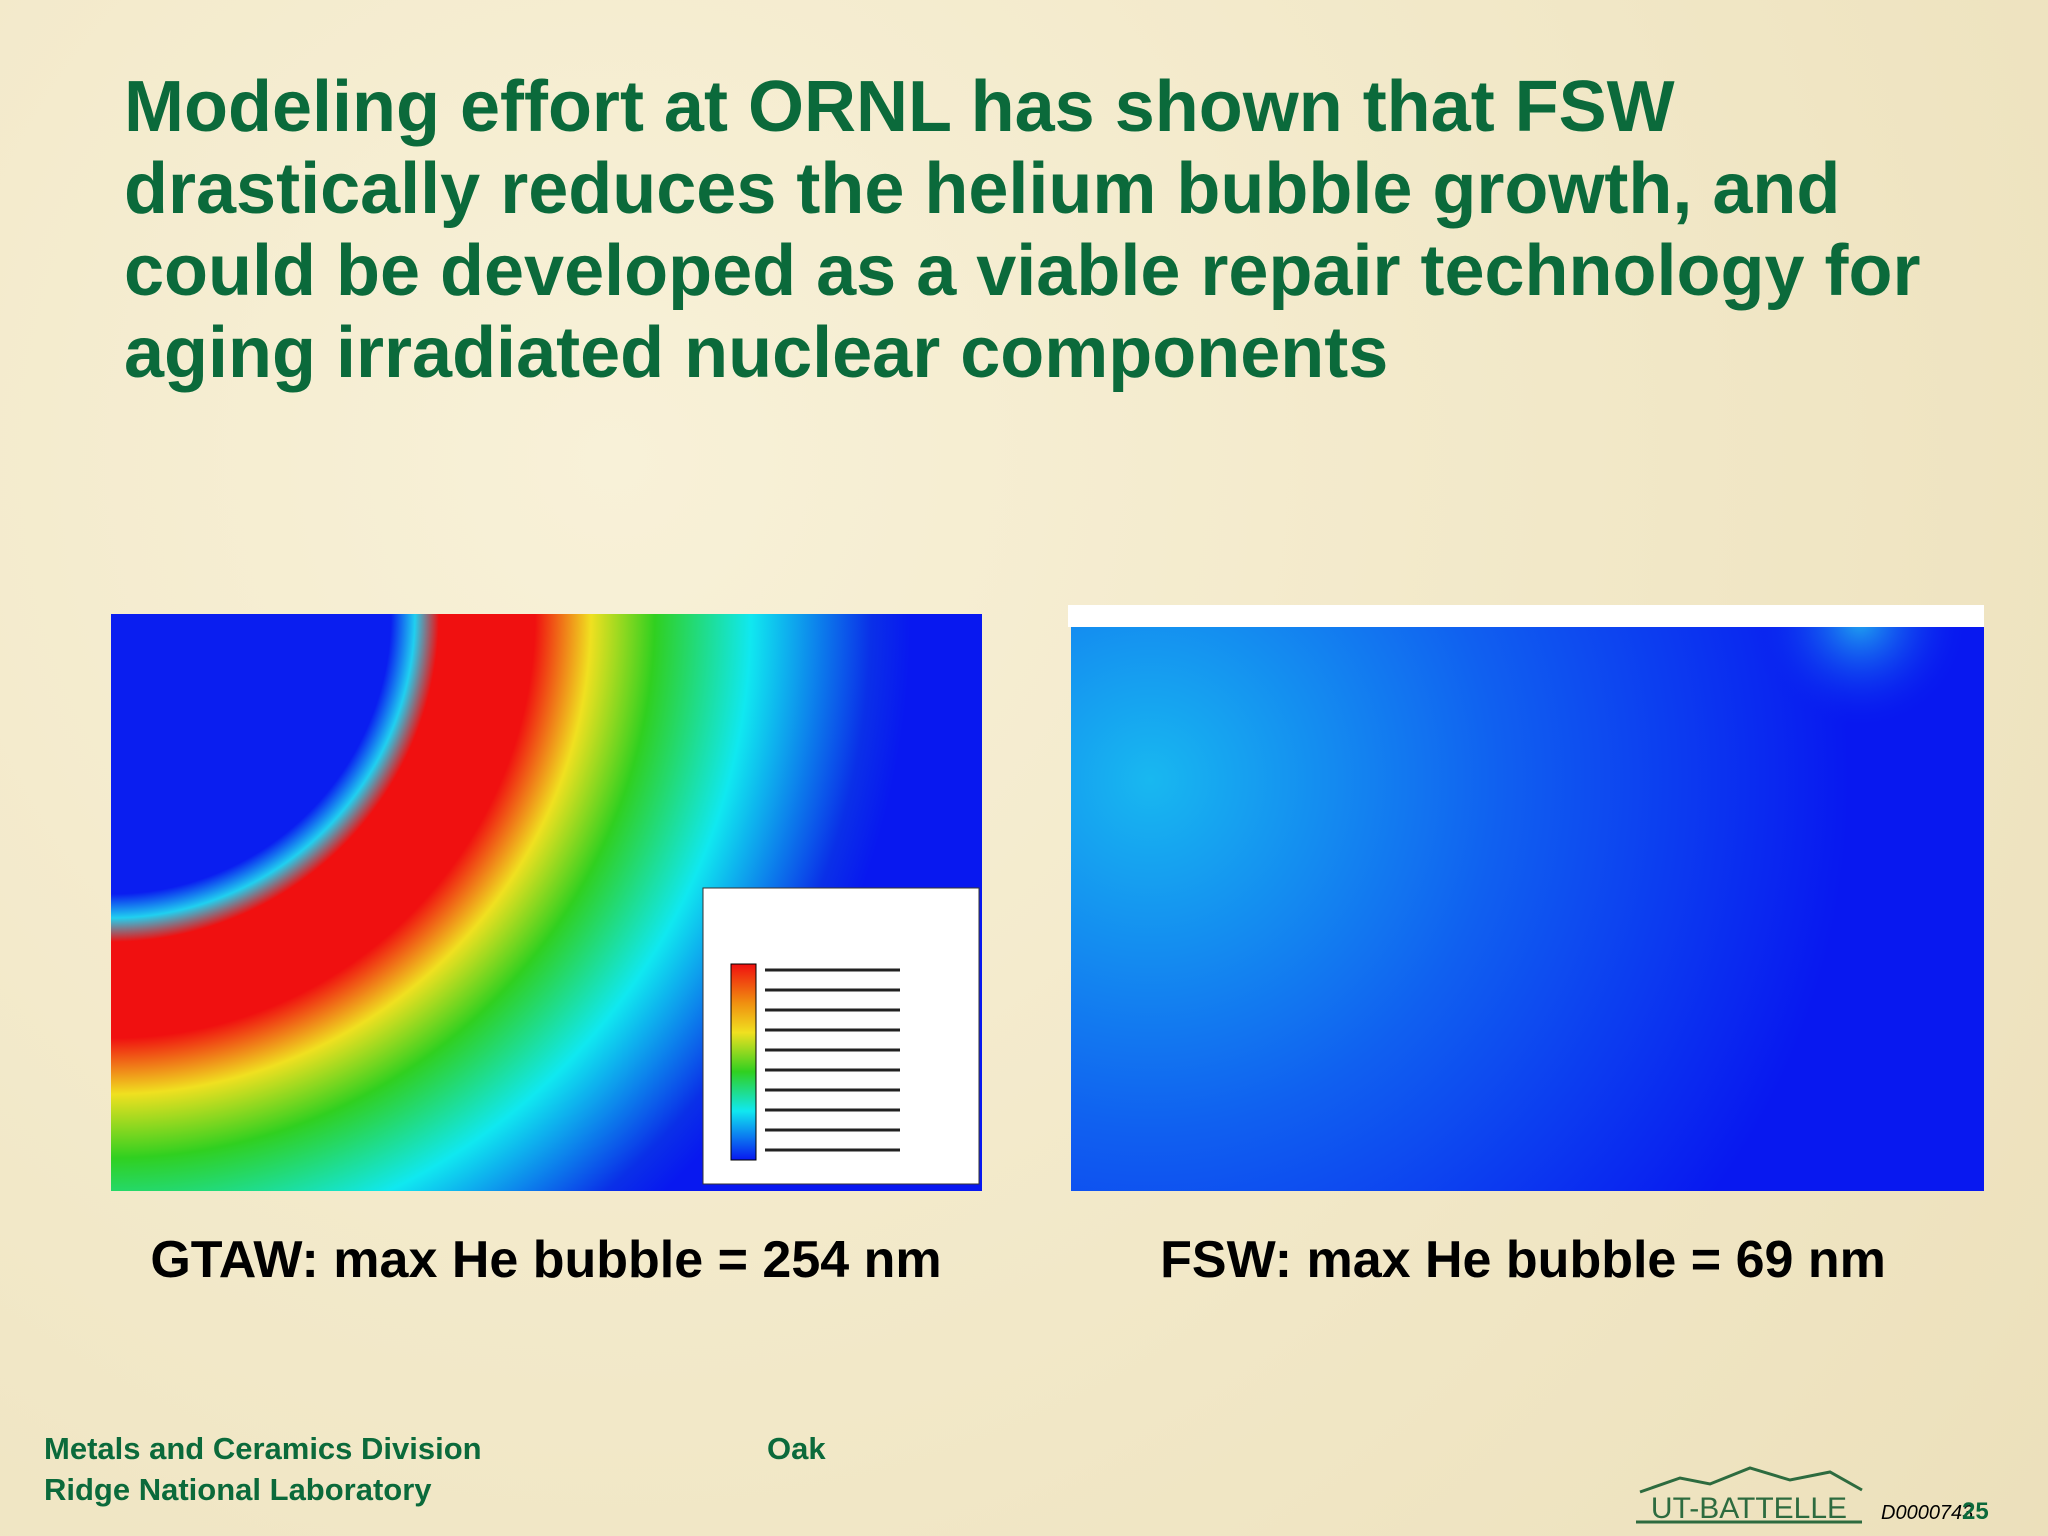 The width and height of the screenshot is (2048, 1536). What do you see at coordinates (743, 1062) in the screenshot?
I see `legend-colorbar` at bounding box center [743, 1062].